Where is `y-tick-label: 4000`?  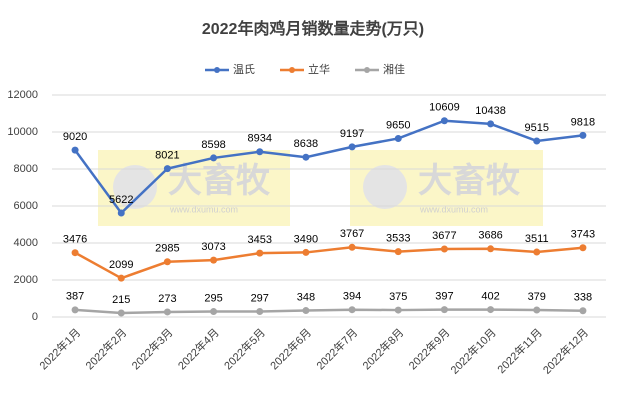
y-tick-label: 4000 is located at coordinates (26, 243).